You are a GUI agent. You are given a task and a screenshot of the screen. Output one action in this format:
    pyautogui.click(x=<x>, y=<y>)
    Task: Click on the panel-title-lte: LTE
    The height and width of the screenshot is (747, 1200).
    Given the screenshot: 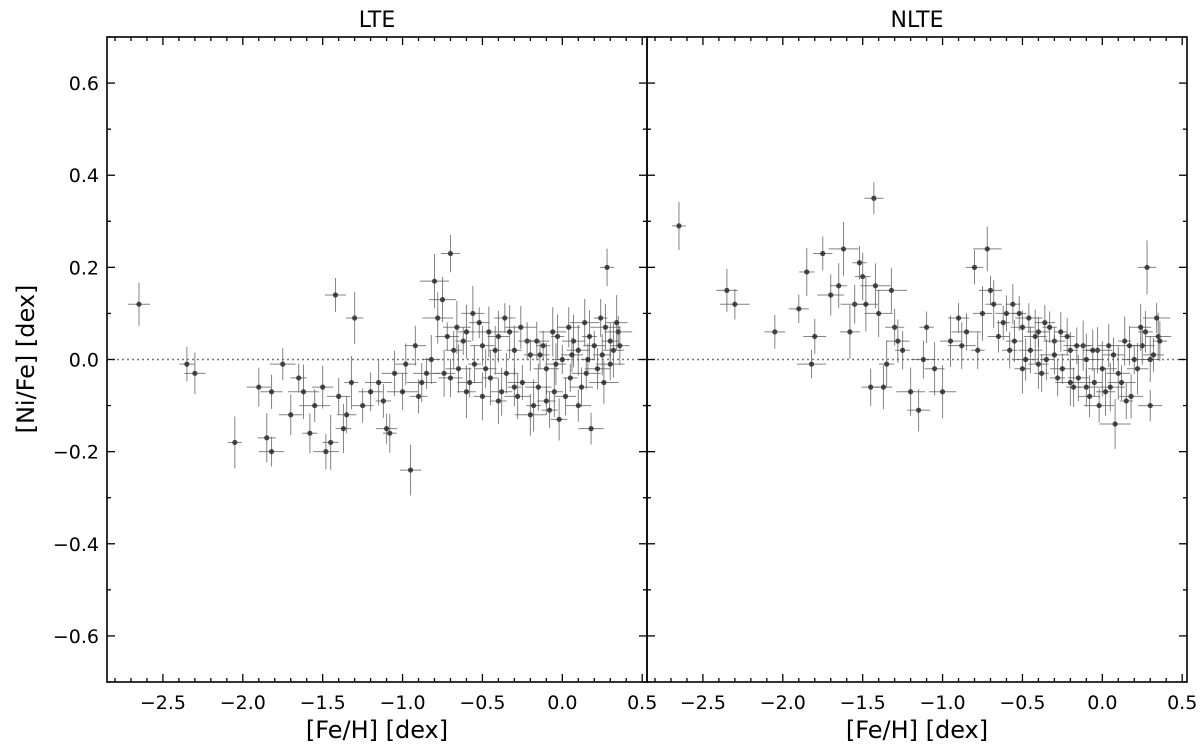 What is the action you would take?
    pyautogui.click(x=377, y=20)
    